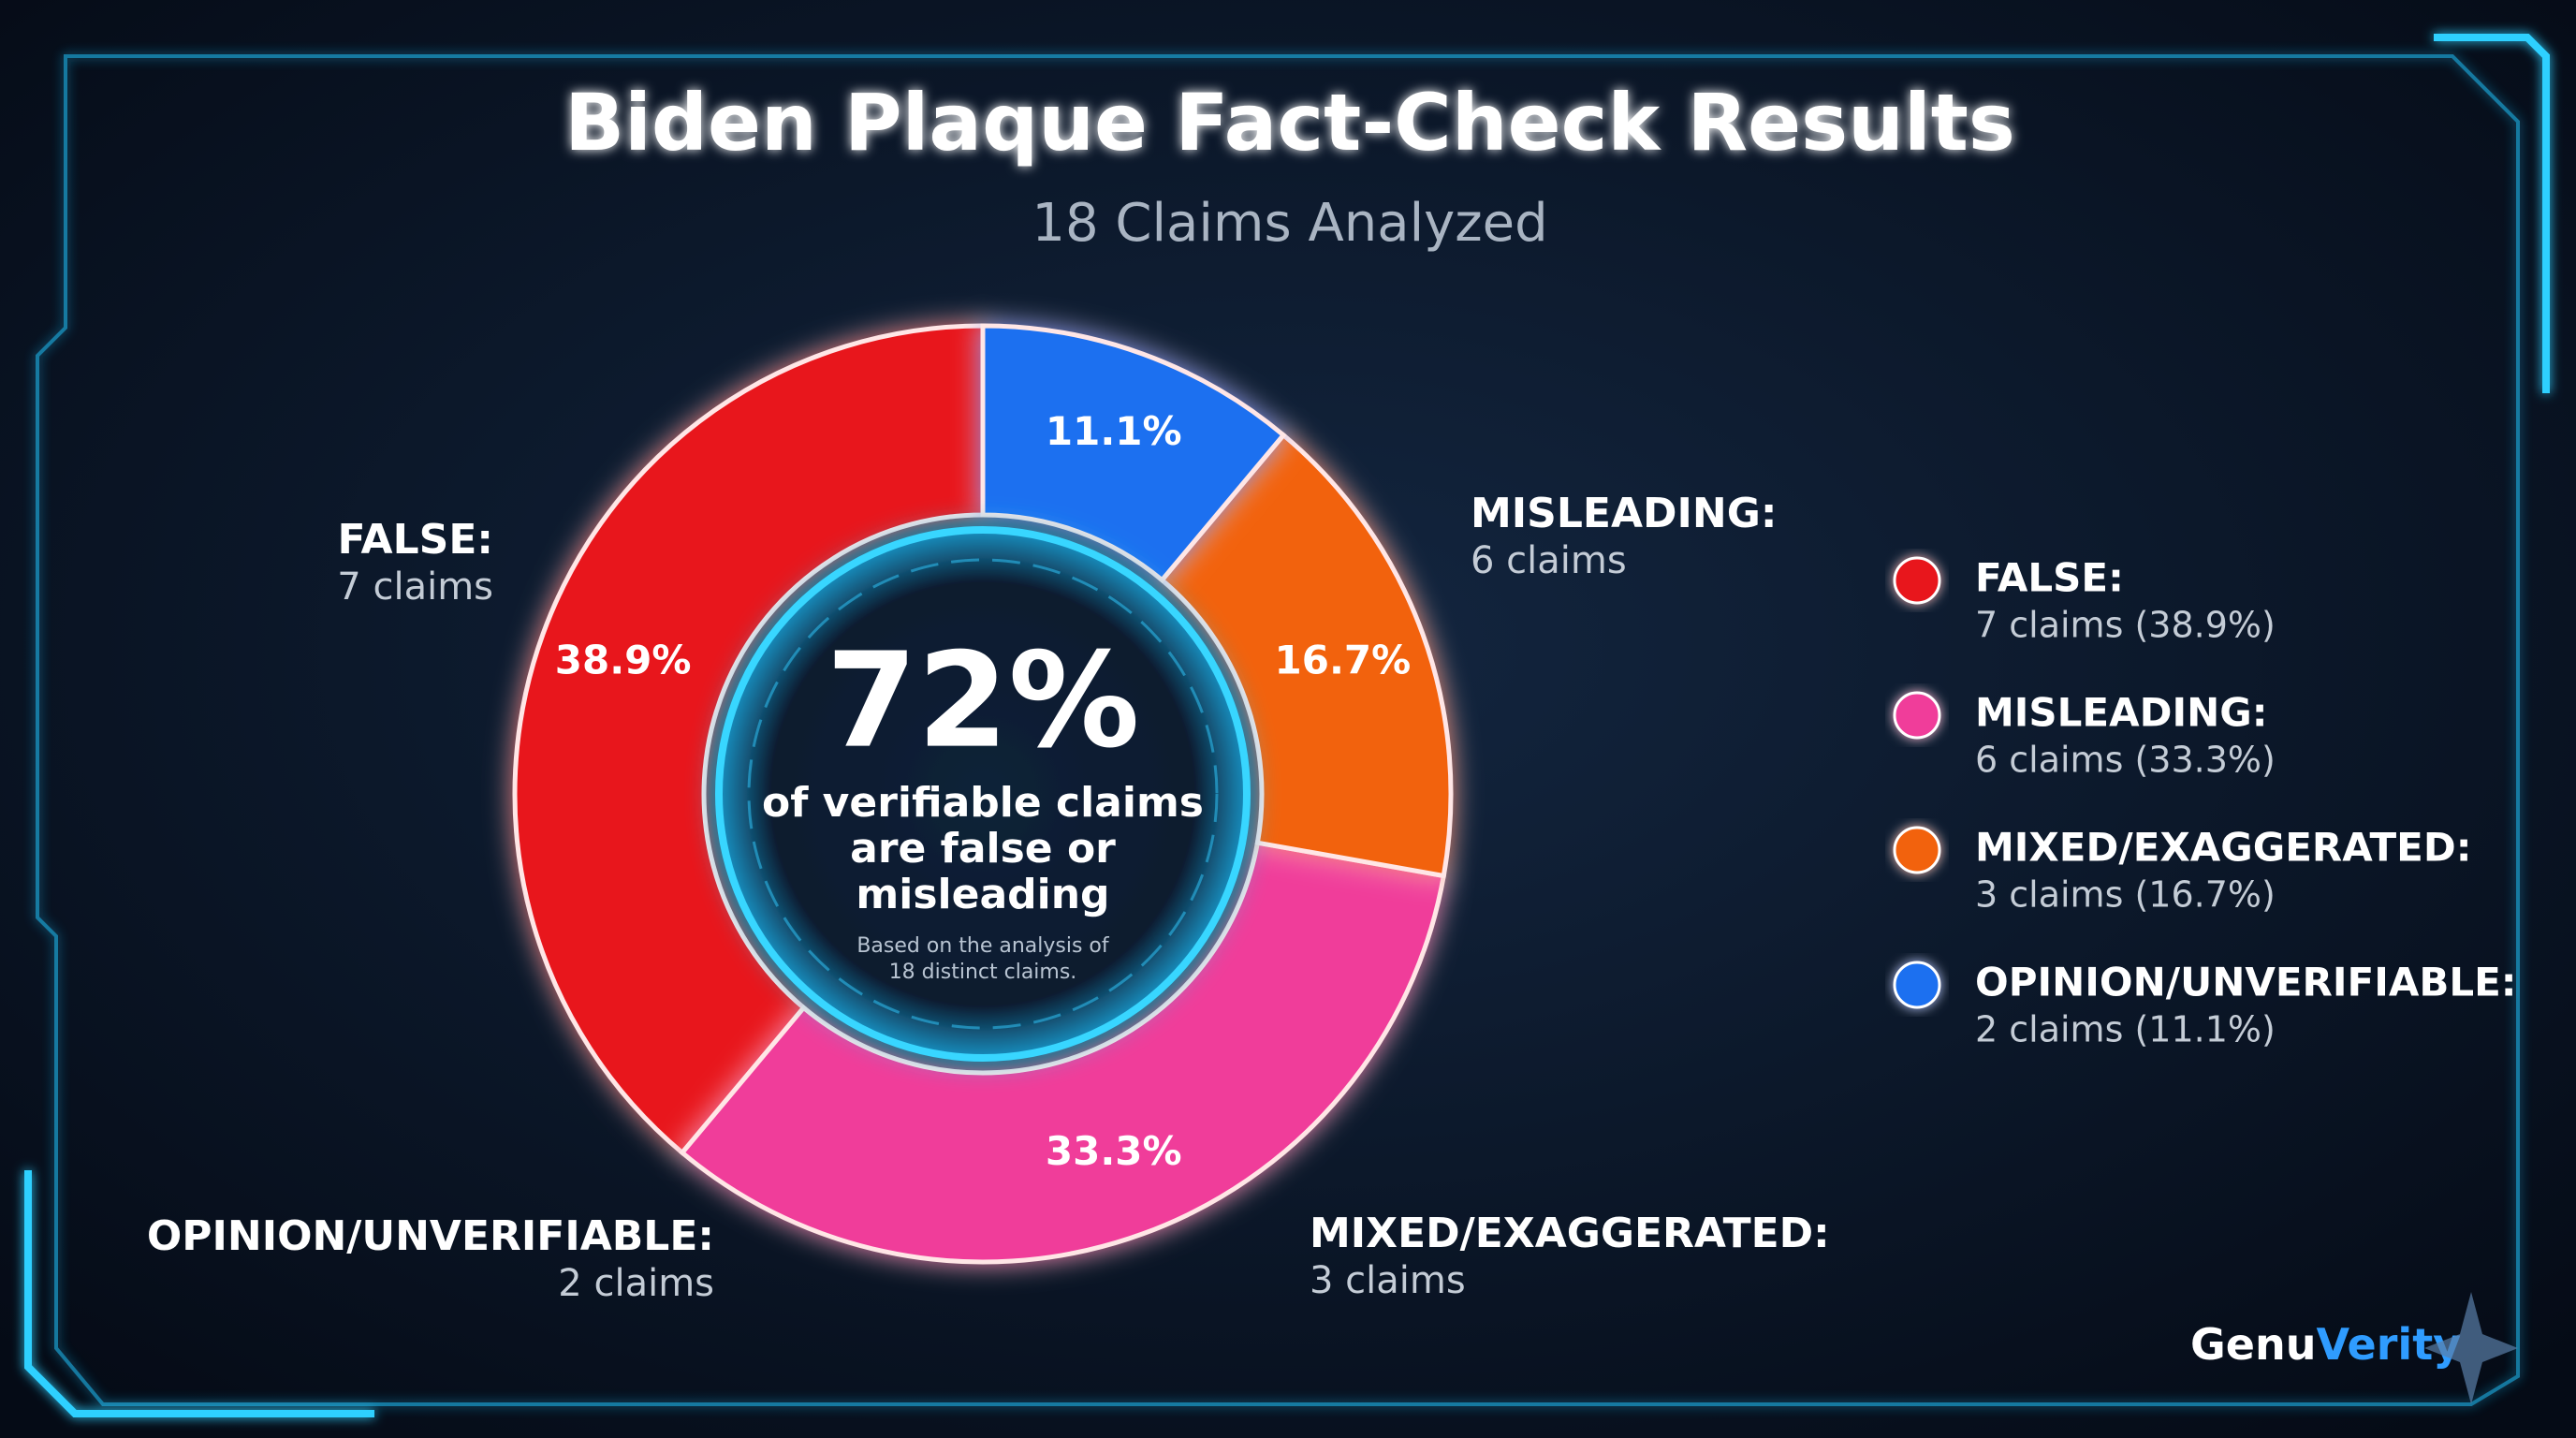 The height and width of the screenshot is (1438, 2576). I want to click on legend-label: OPINION/UNVERIFIABLE:, so click(2246, 982).